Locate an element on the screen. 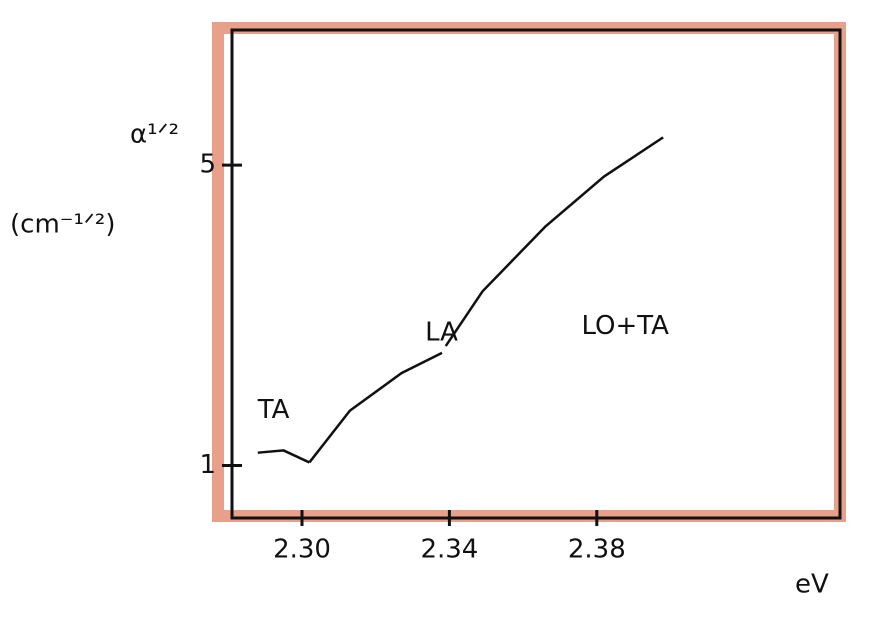  y-axis-label: α¹ᐟ² is located at coordinates (154, 135).